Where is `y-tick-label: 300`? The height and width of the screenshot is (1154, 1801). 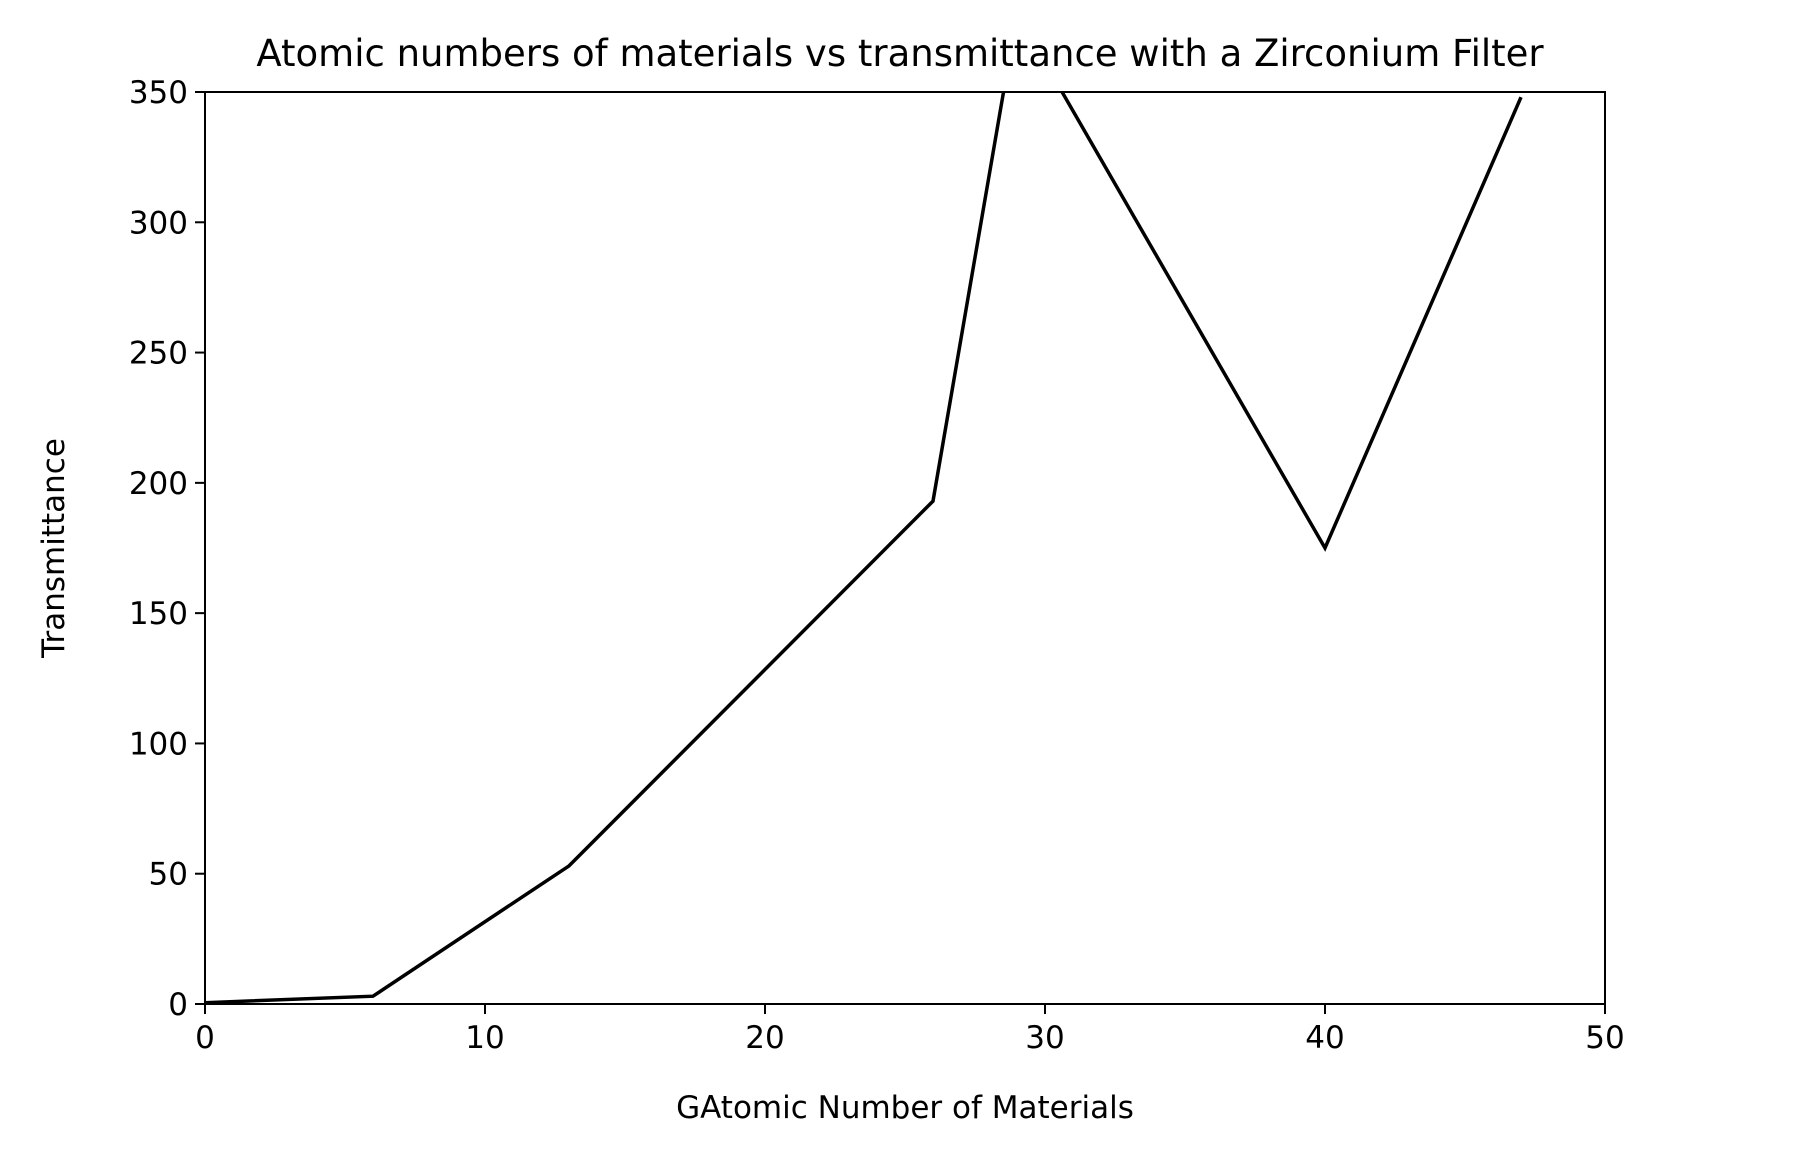
y-tick-label: 300 is located at coordinates (158, 223).